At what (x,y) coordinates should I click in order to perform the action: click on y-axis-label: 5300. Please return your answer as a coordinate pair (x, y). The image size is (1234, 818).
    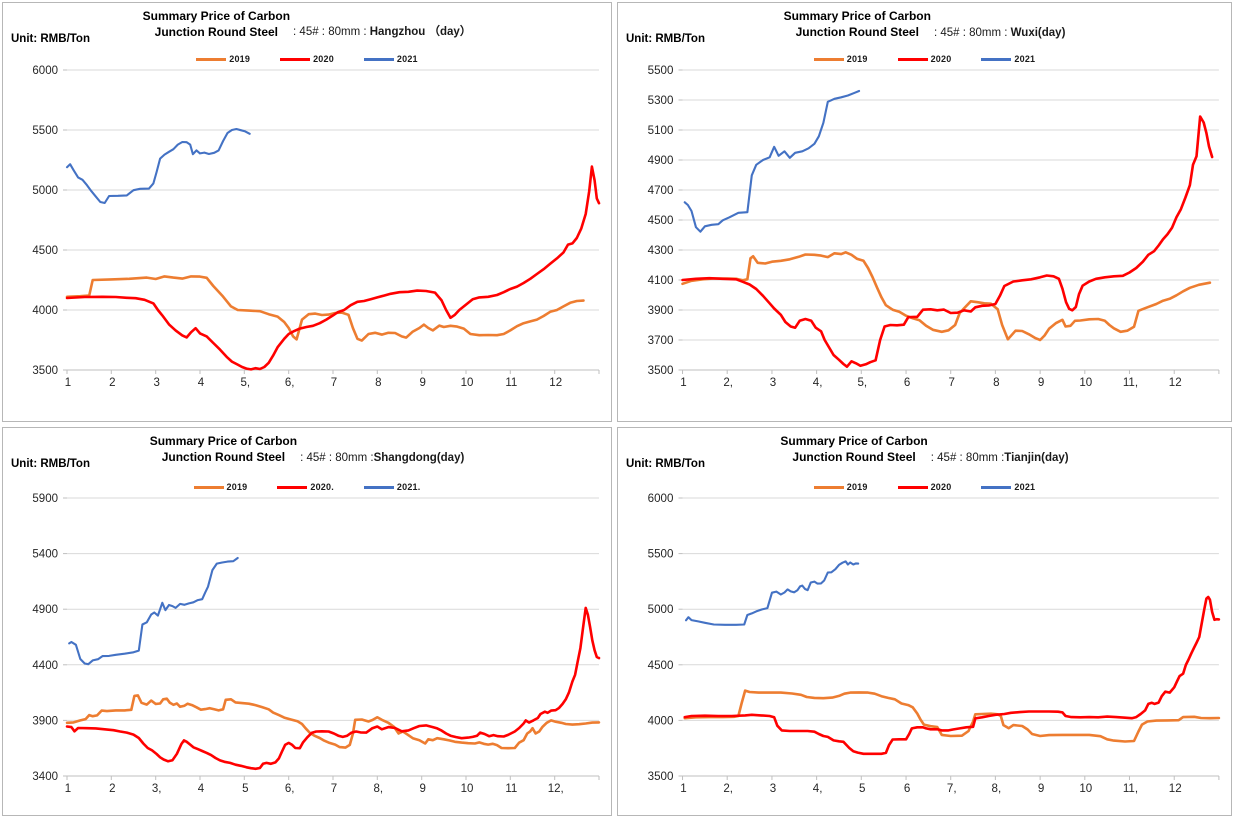
    Looking at the image, I should click on (661, 101).